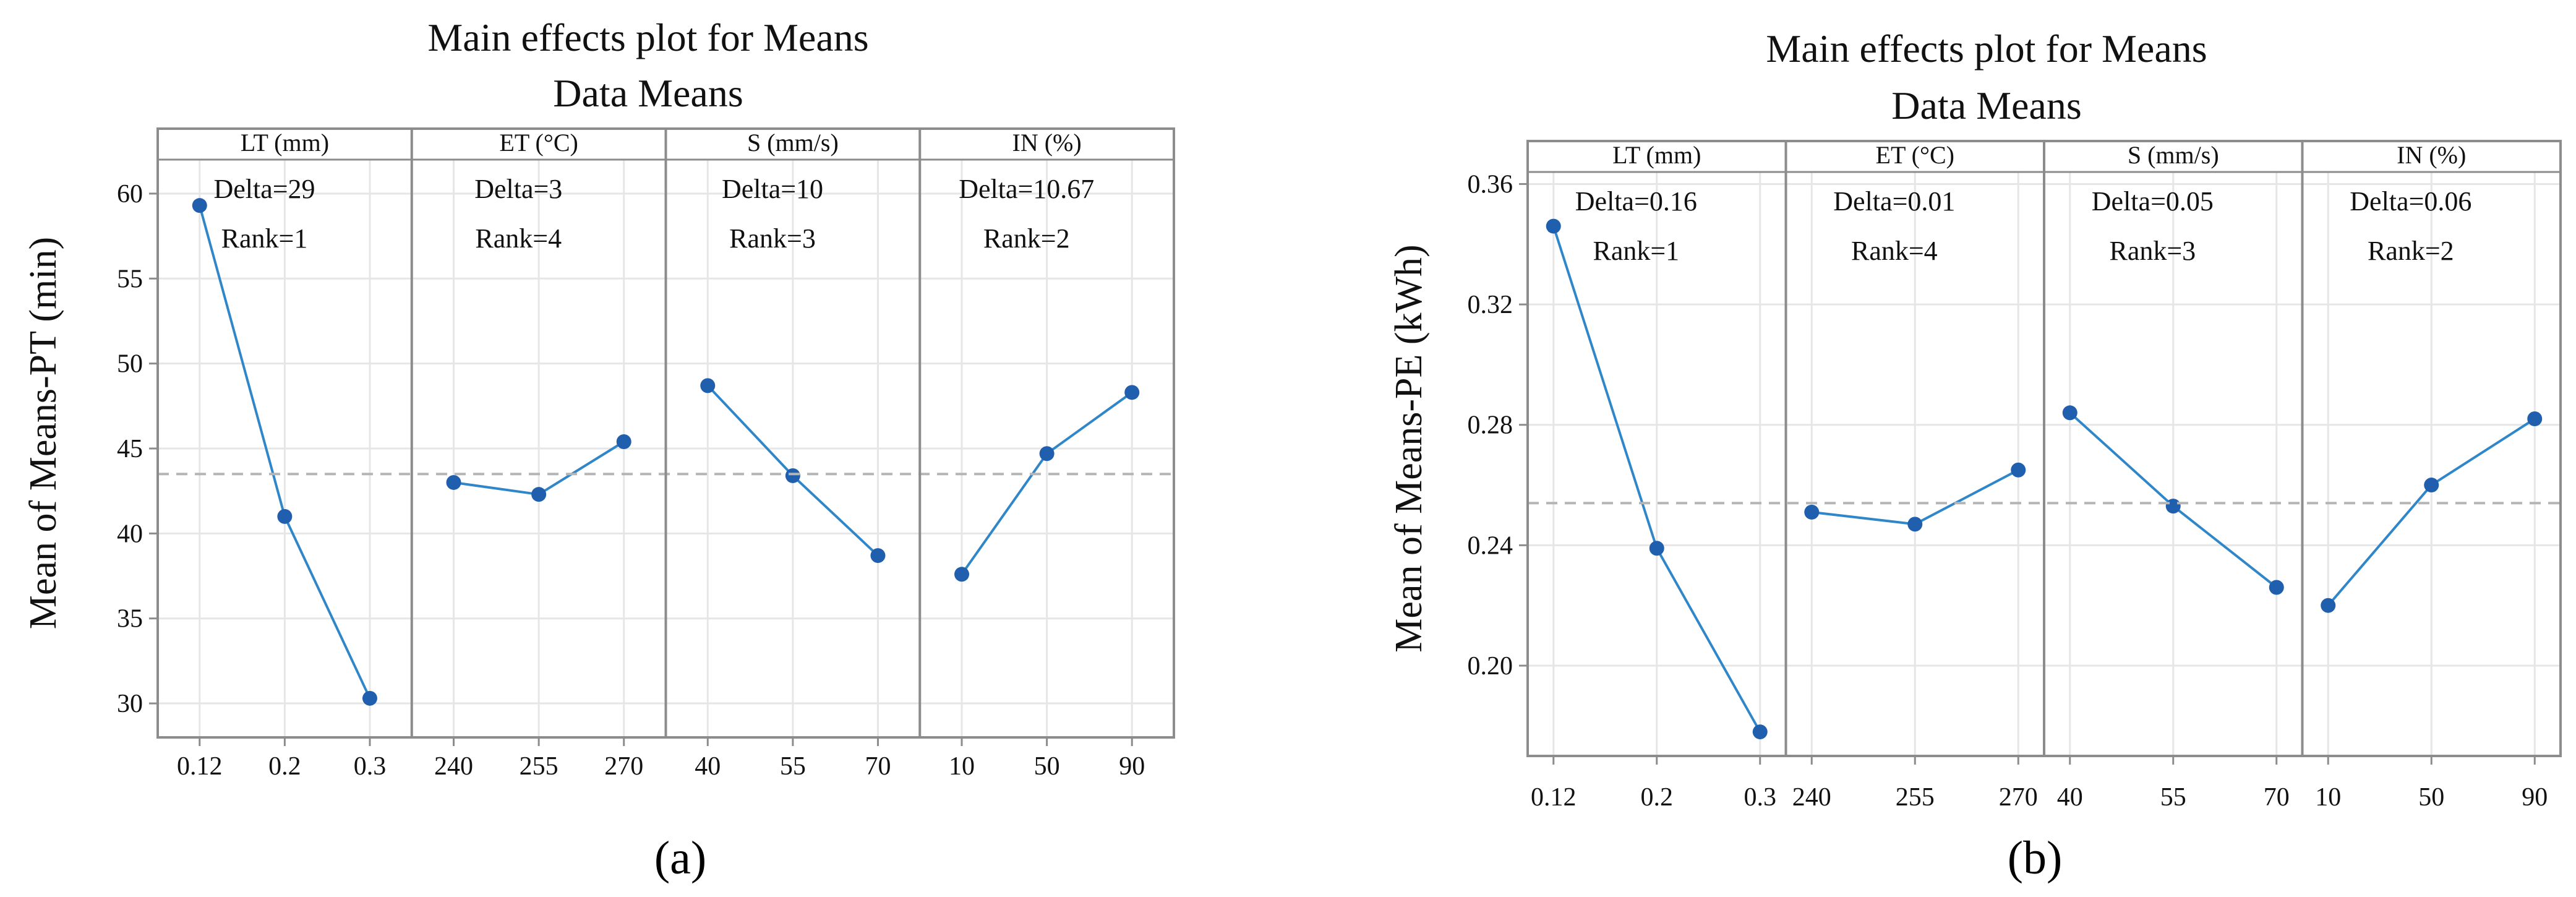  What do you see at coordinates (680, 858) in the screenshot?
I see `panel-label-a: (a)` at bounding box center [680, 858].